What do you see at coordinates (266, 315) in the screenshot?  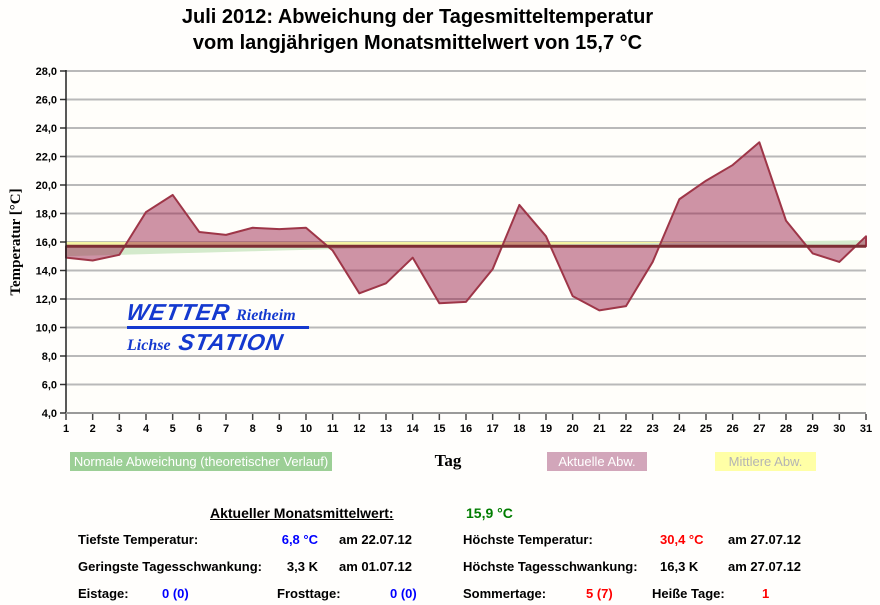 I see `logo-region-rietheim: Rietheim` at bounding box center [266, 315].